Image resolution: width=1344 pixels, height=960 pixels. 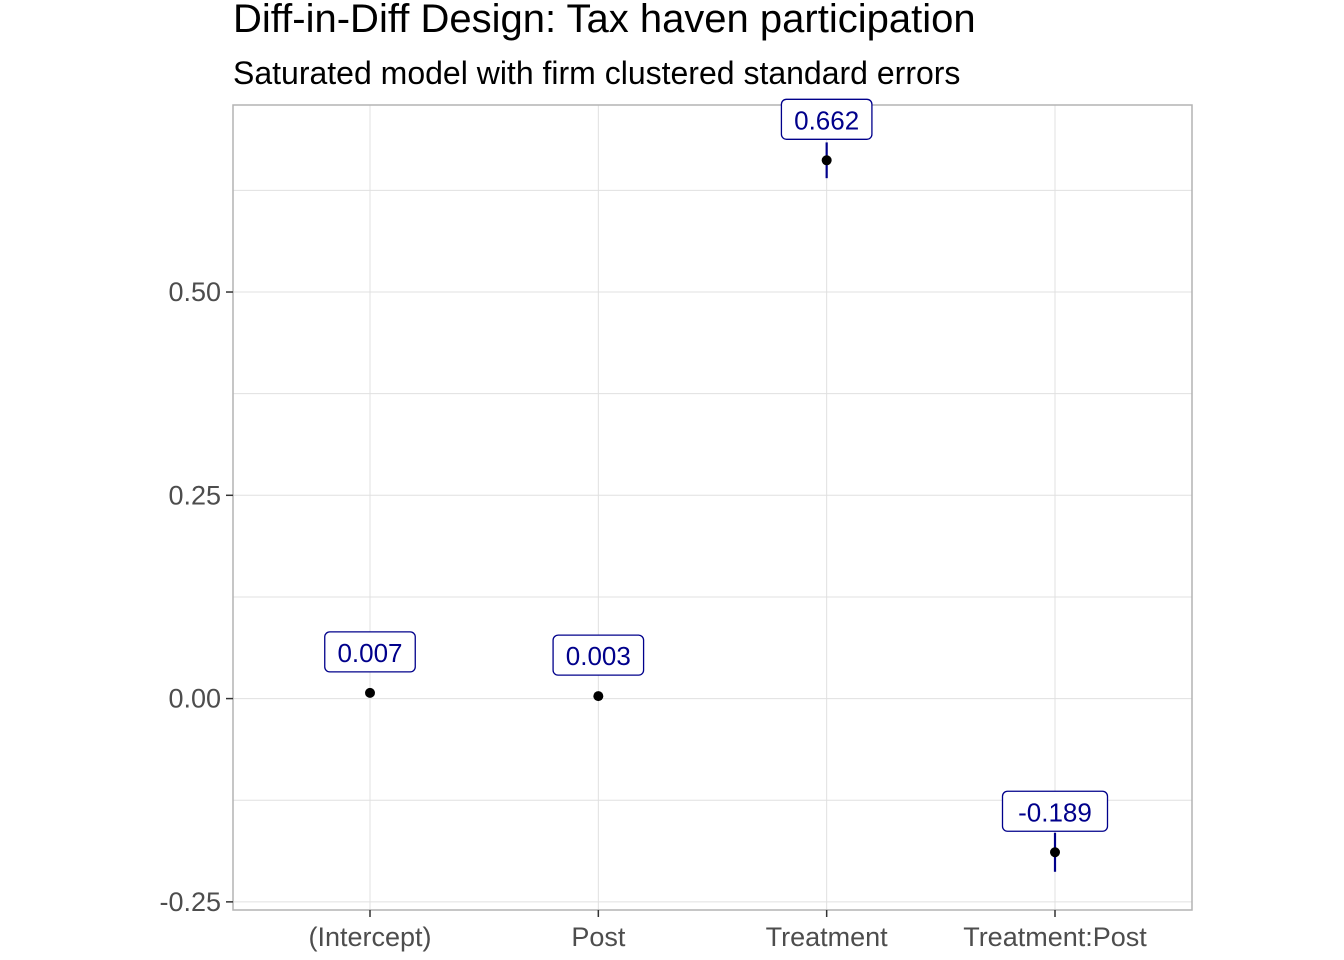 I want to click on y-tick-label: -0.25, so click(x=190, y=902).